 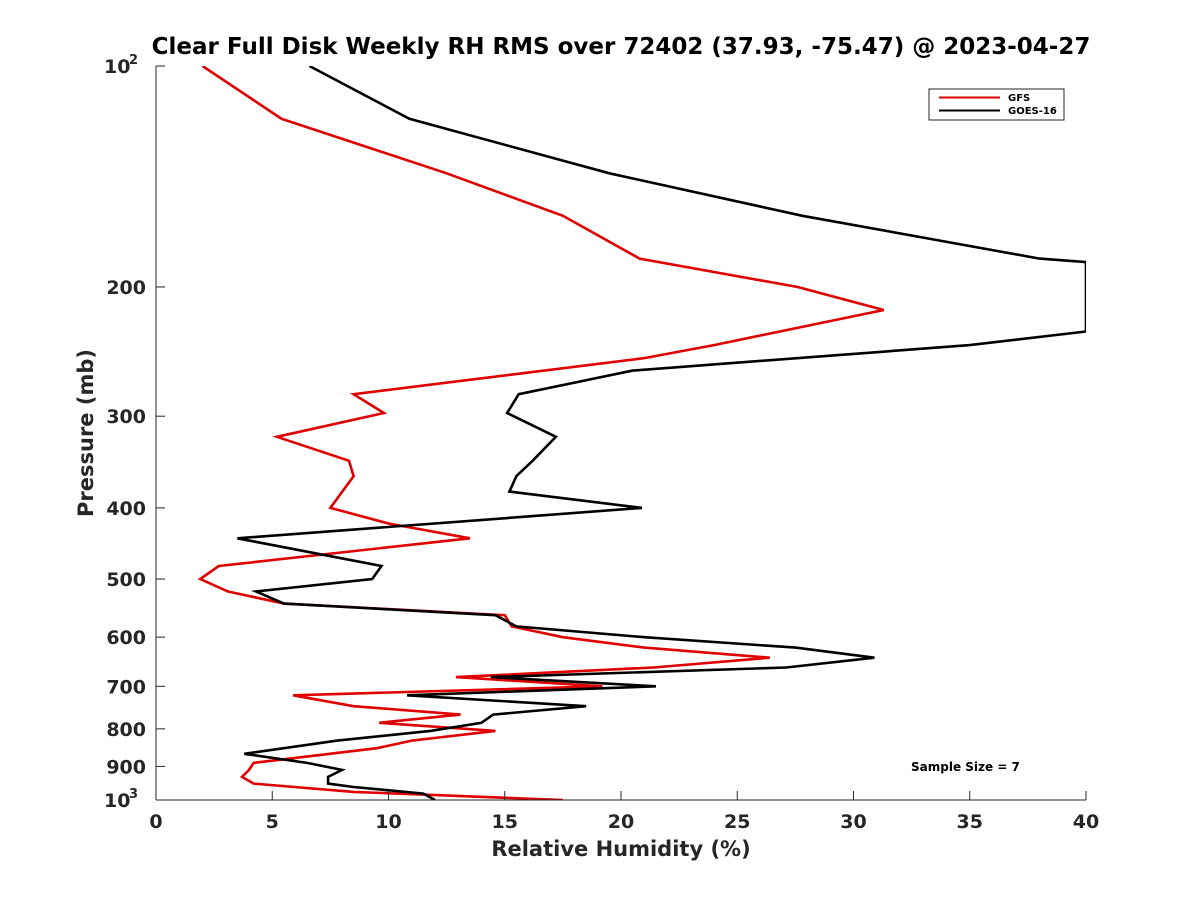 I want to click on y-tick-label: 900, so click(x=126, y=767).